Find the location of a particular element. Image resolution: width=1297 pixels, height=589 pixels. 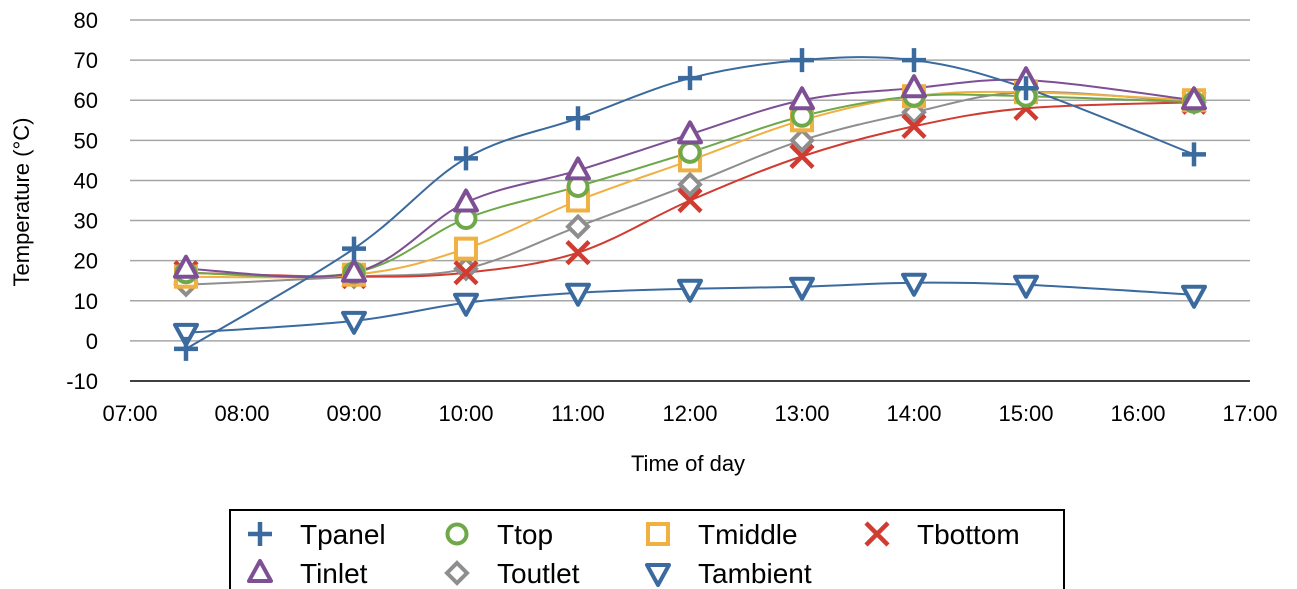

data-point-tmiddle is located at coordinates (466, 248).